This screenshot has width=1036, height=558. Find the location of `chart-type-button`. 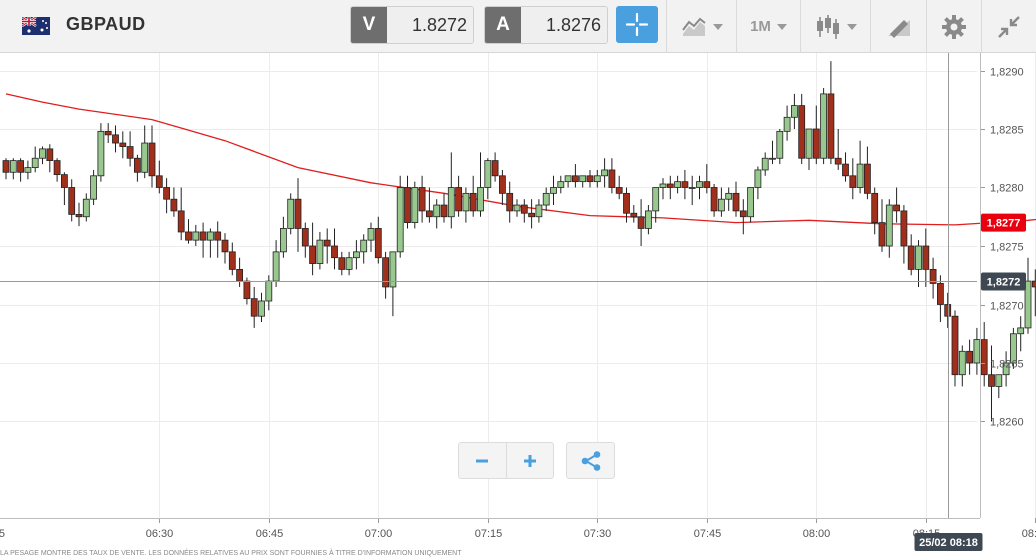

chart-type-button is located at coordinates (701, 26).